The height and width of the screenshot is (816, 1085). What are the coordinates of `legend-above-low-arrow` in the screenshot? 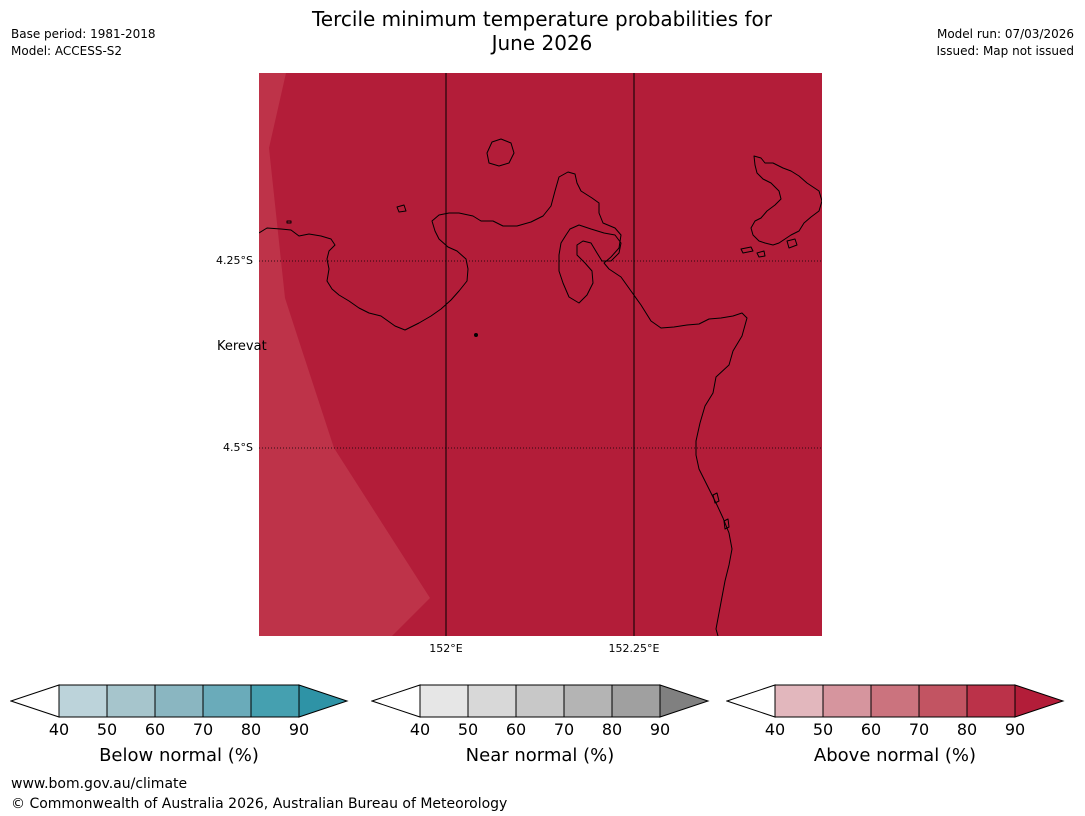 It's located at (751, 701).